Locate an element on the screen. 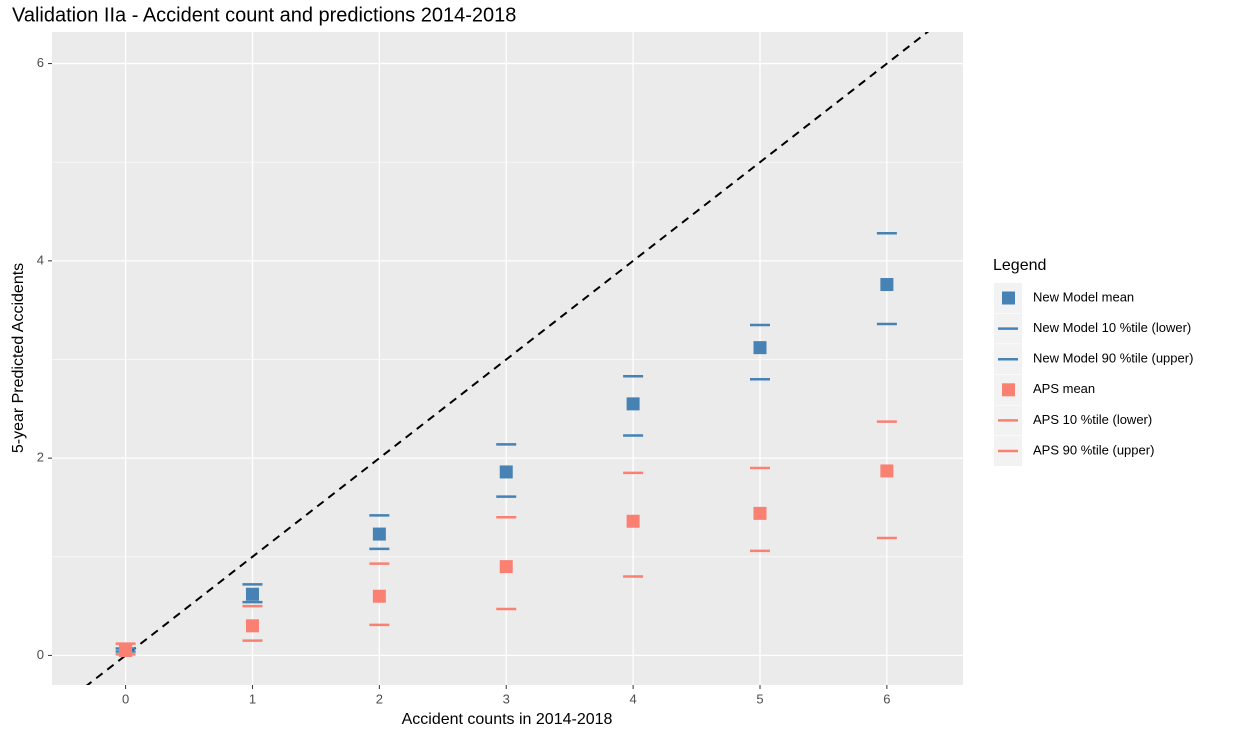 The height and width of the screenshot is (741, 1235). legend-title: Legend is located at coordinates (1019, 265).